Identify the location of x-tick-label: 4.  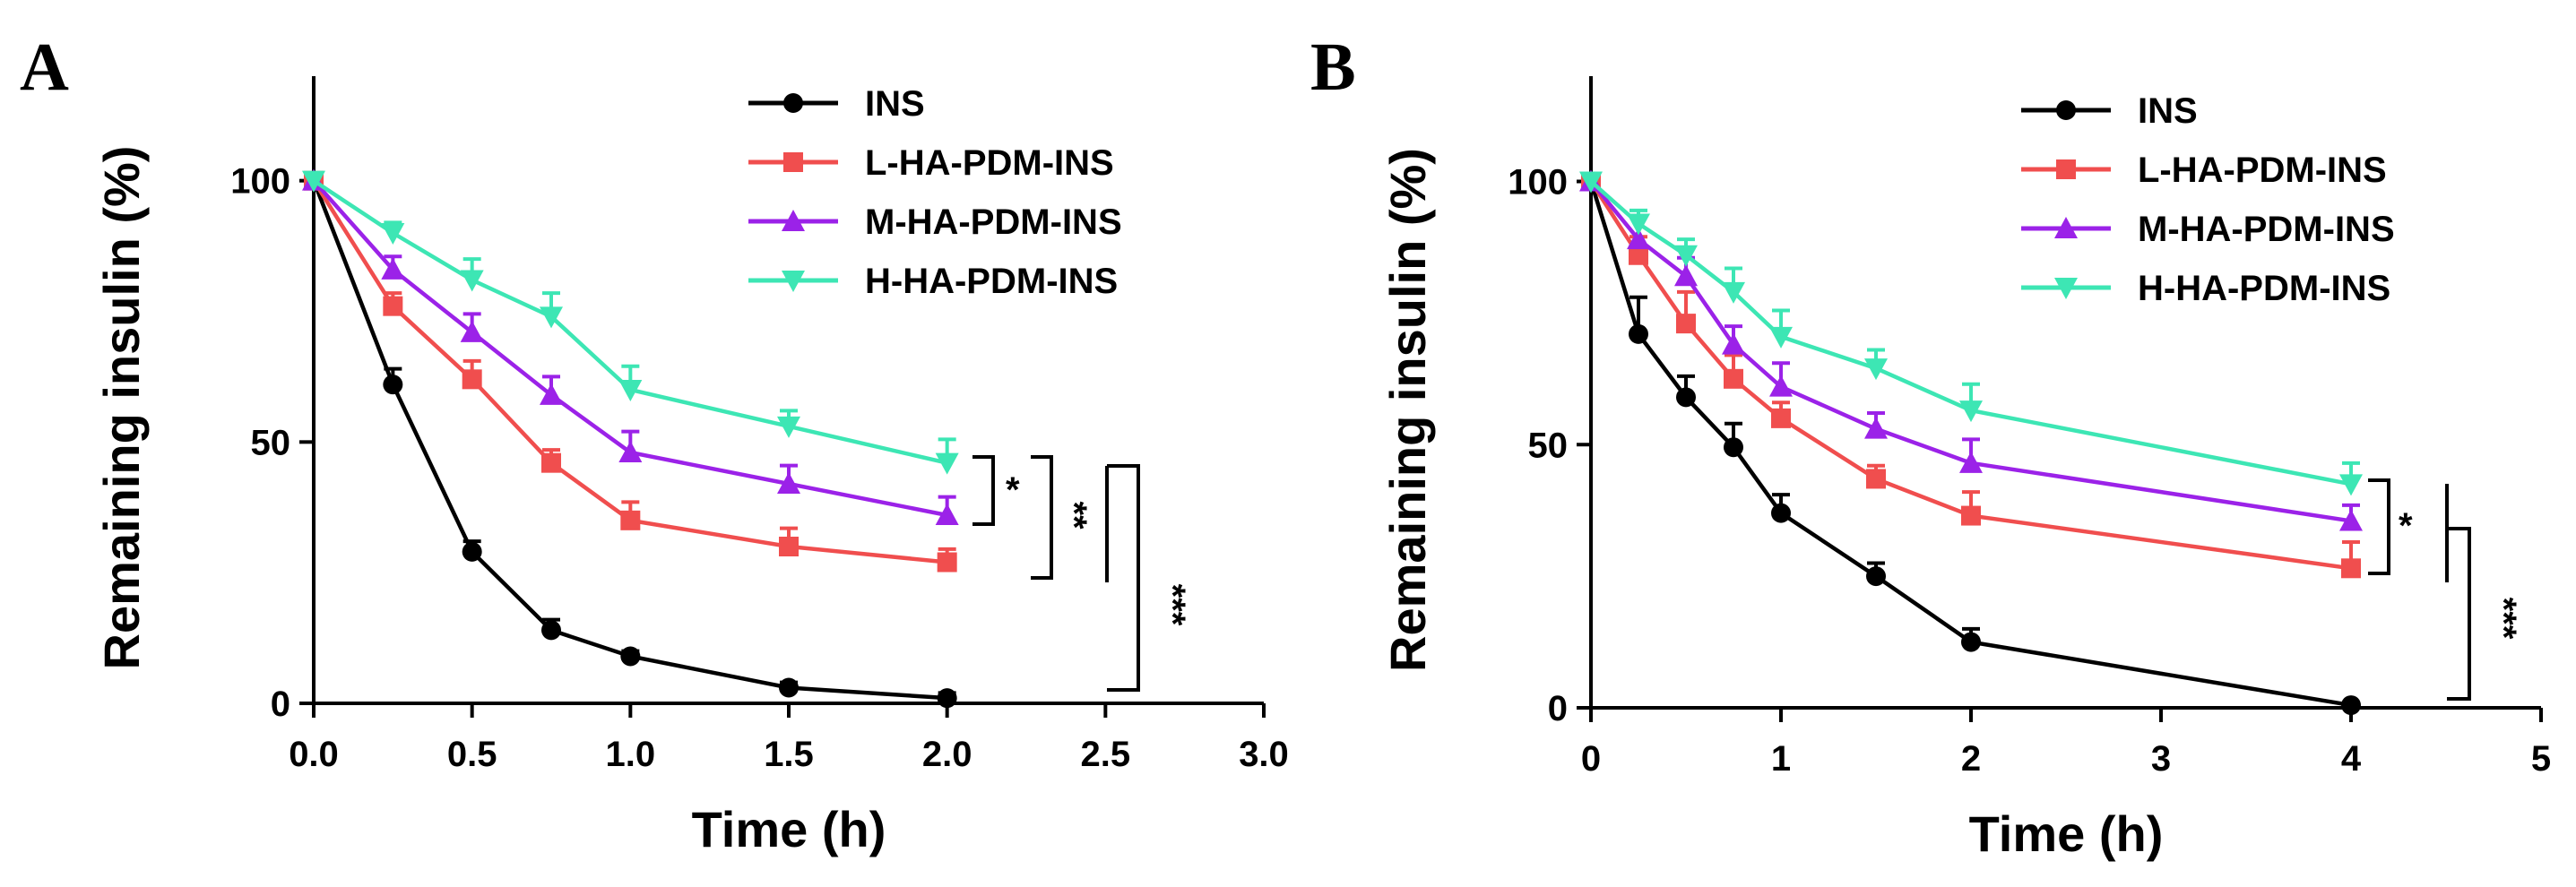
(2351, 759).